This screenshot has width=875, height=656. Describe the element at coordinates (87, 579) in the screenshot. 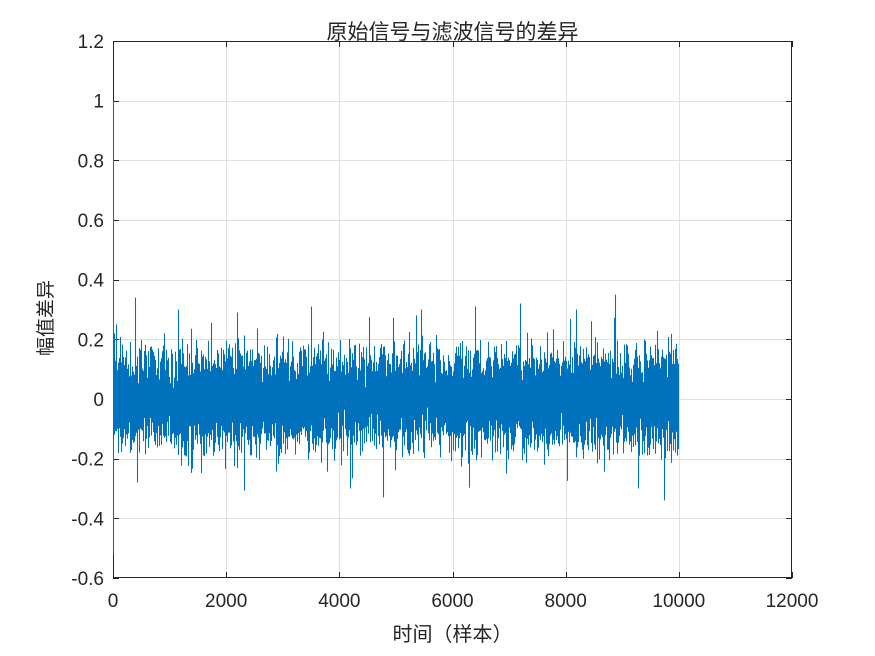

I see `y-tick-label: -0.6` at that location.